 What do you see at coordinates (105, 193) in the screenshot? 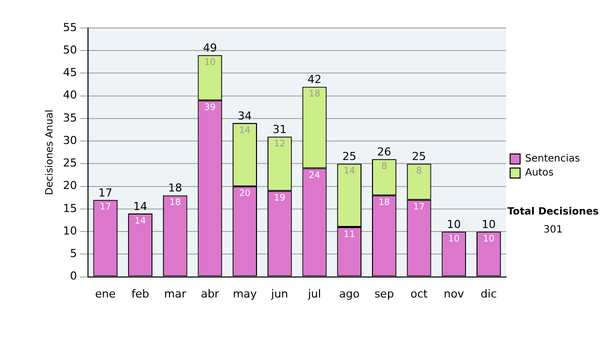
I see `total-label: 17` at bounding box center [105, 193].